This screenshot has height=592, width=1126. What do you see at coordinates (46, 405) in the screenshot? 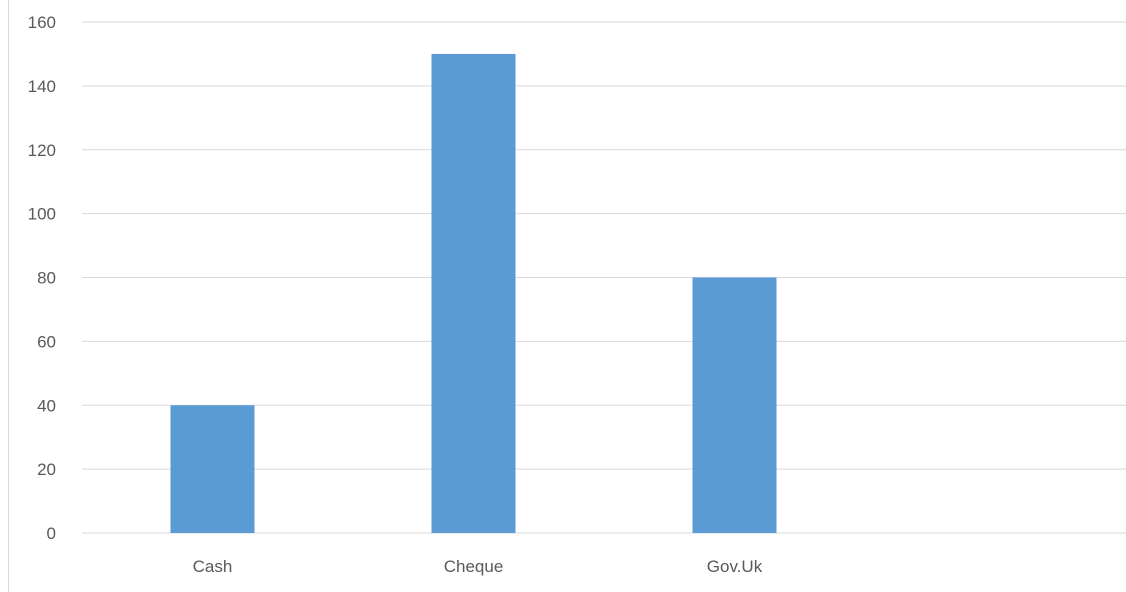
I see `y-tick-label: 40` at bounding box center [46, 405].